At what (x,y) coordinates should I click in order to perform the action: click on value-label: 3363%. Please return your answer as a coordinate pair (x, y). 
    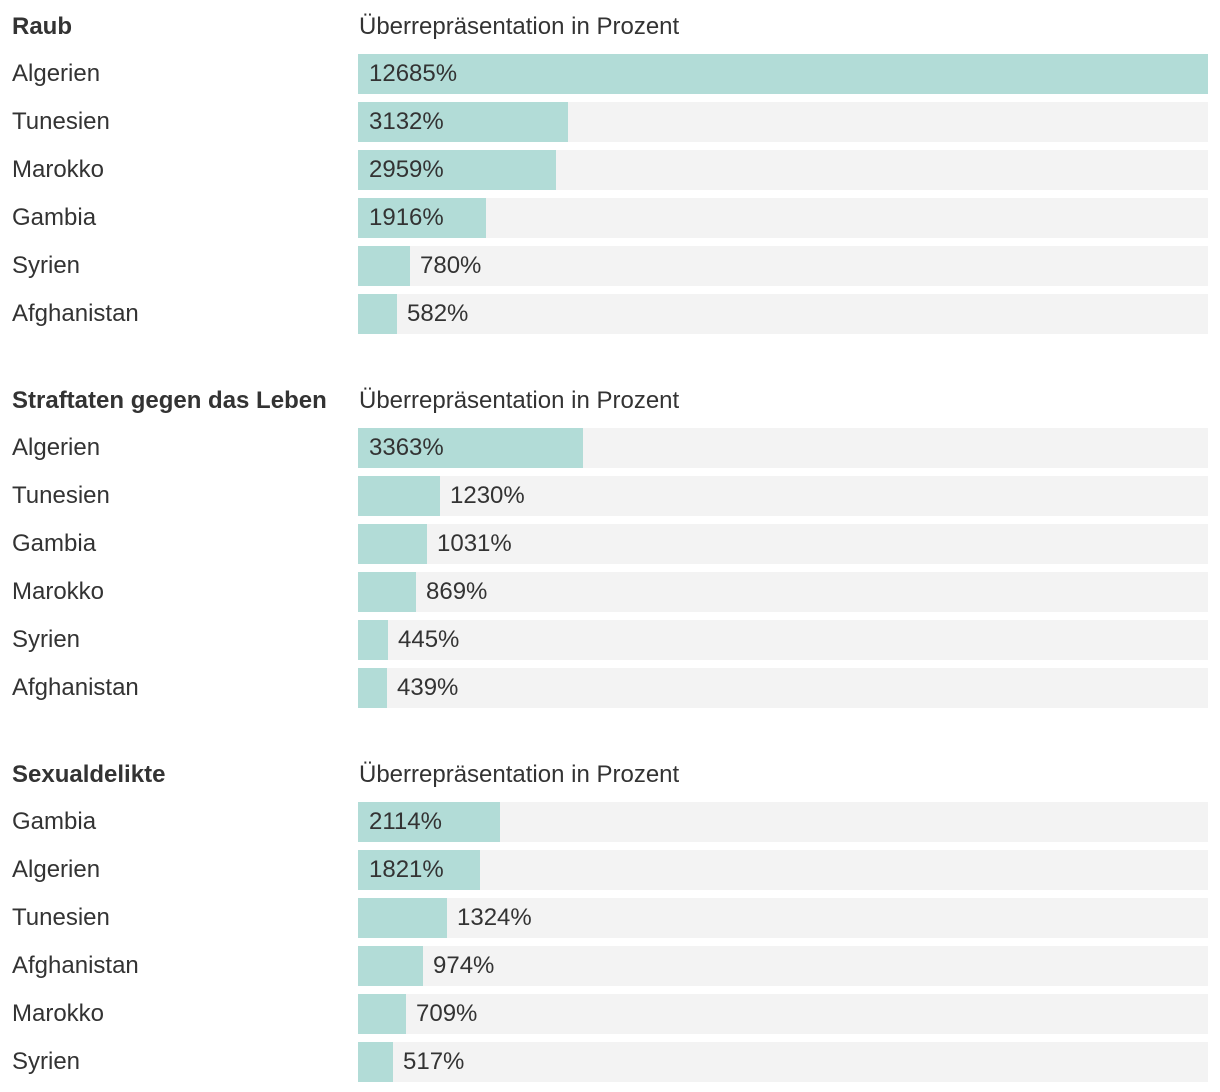
    Looking at the image, I should click on (406, 447).